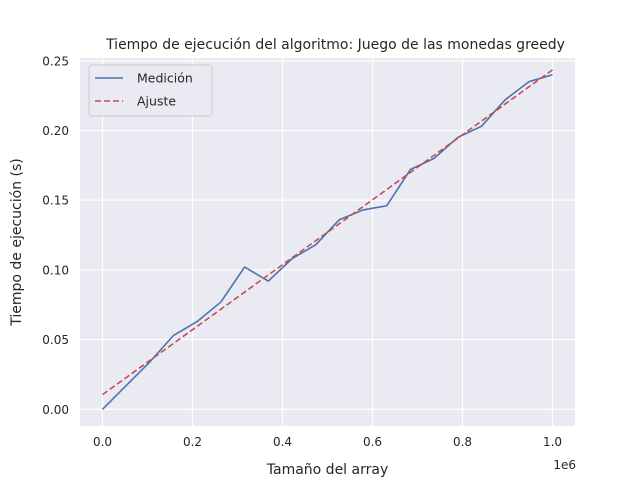  I want to click on x-tick-label: 0.8, so click(462, 442).